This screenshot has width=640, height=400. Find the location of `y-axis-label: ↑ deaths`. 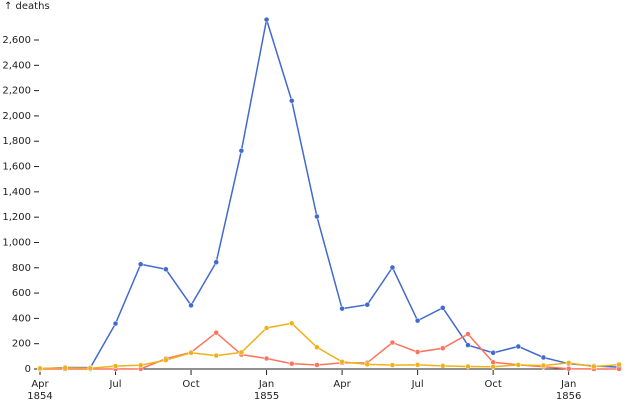

y-axis-label: ↑ deaths is located at coordinates (27, 6).